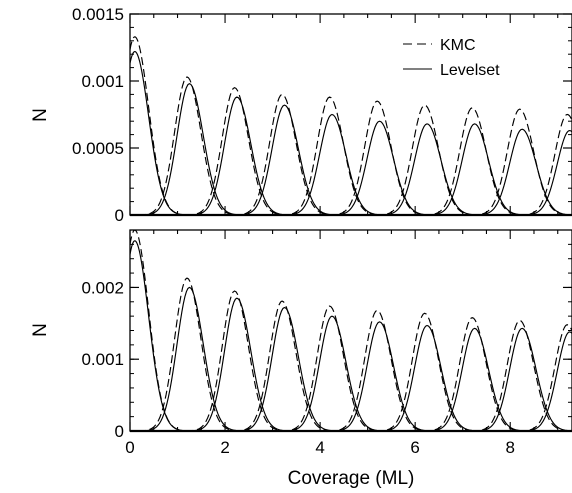 The width and height of the screenshot is (572, 493). What do you see at coordinates (351, 478) in the screenshot?
I see `x-axis-label: Coverage (ML)` at bounding box center [351, 478].